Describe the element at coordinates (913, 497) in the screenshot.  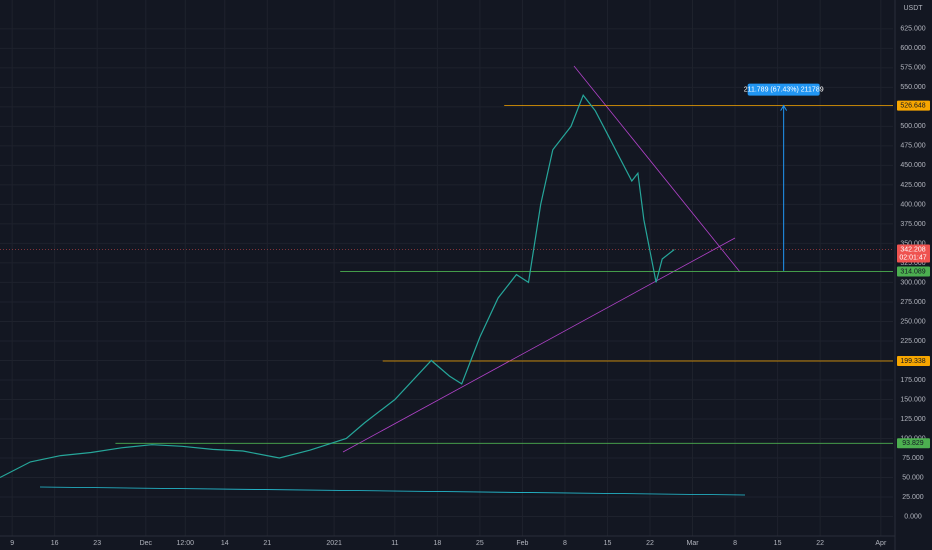
I see `y-tick-label: 25.000` at that location.